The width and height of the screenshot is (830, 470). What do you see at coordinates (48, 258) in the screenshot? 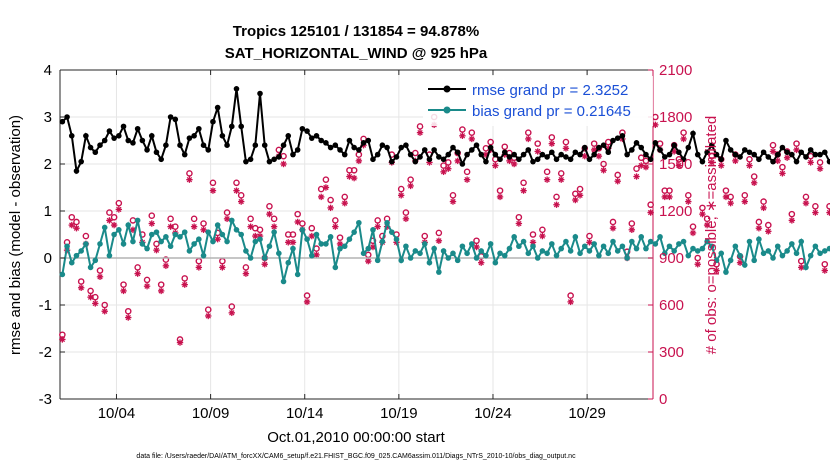
I see `y-tick-label-3: 0` at bounding box center [48, 258].